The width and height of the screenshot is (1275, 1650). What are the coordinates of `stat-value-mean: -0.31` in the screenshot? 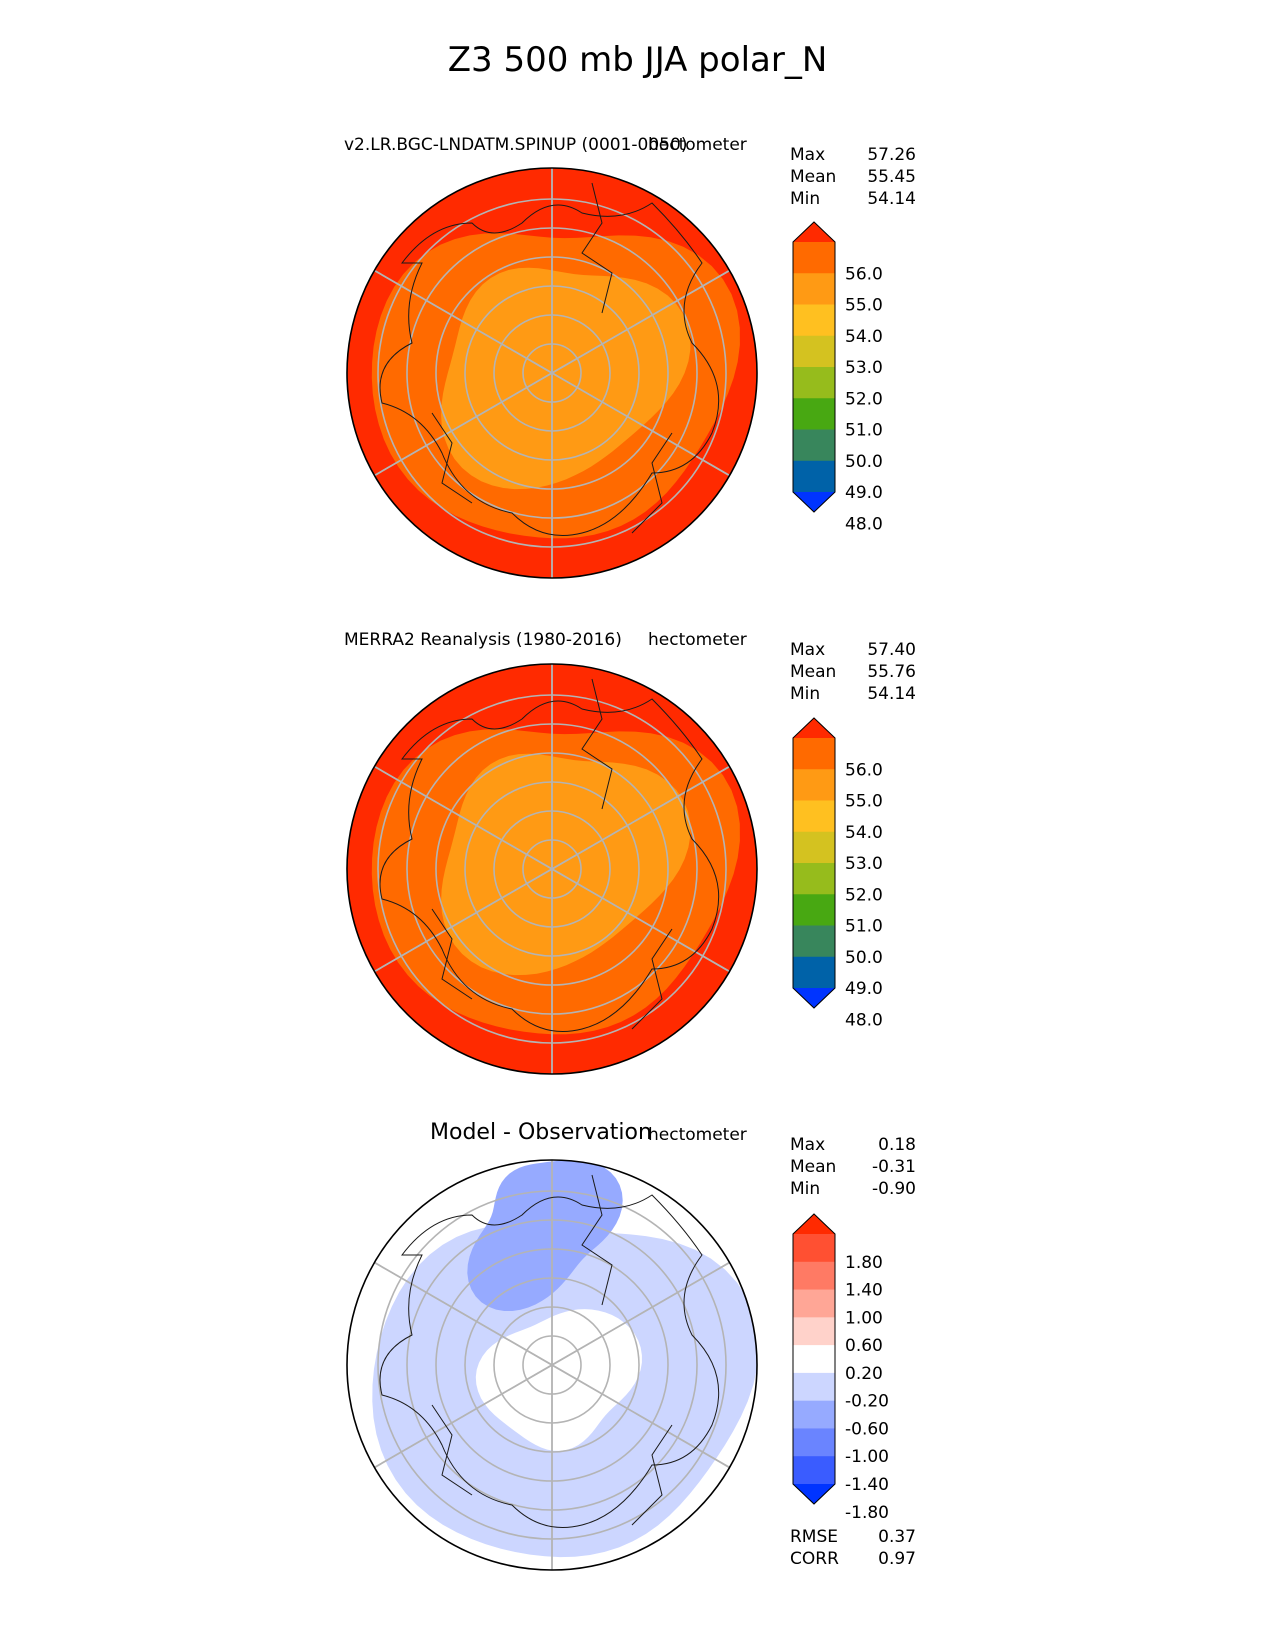 It's located at (894, 1167).